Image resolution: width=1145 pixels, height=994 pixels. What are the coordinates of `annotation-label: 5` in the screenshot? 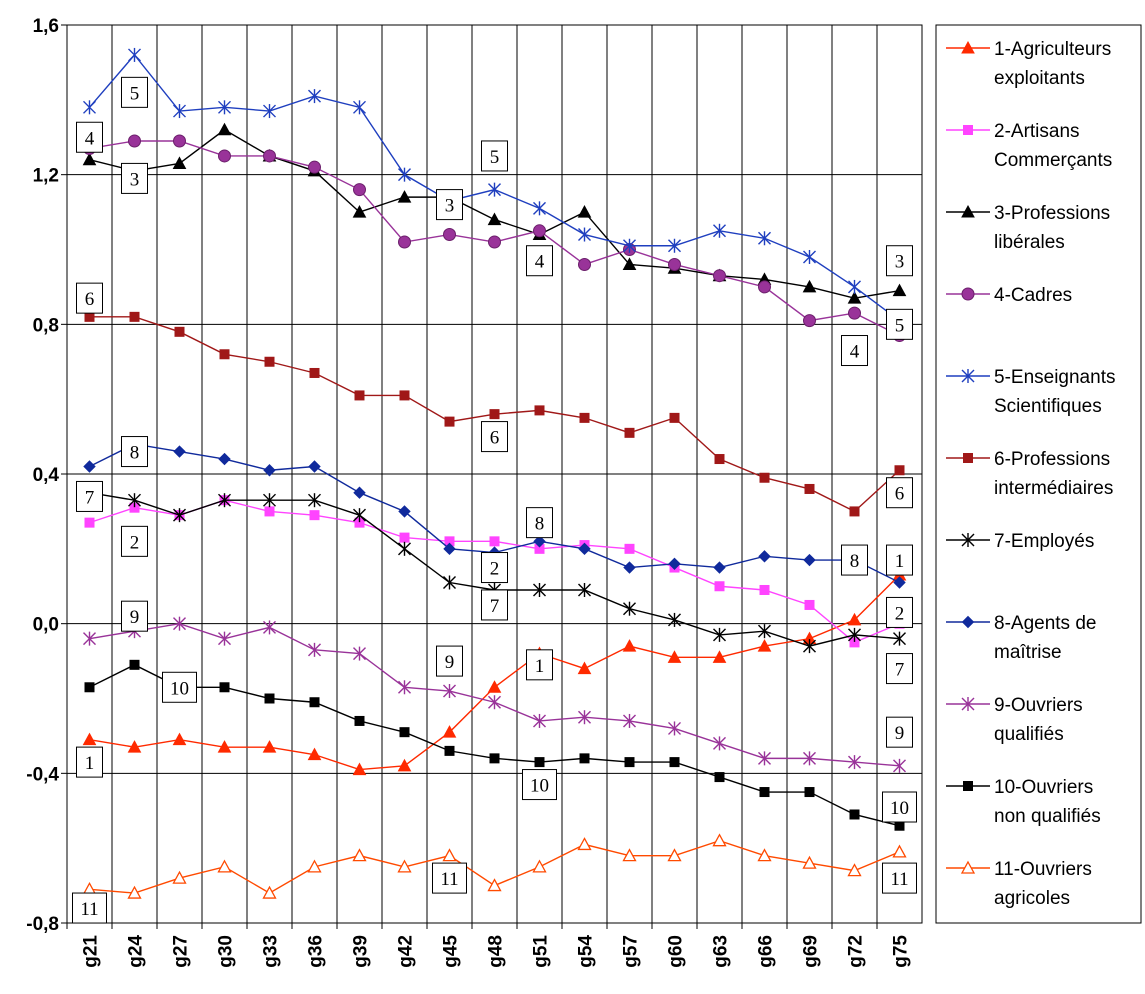 It's located at (495, 157).